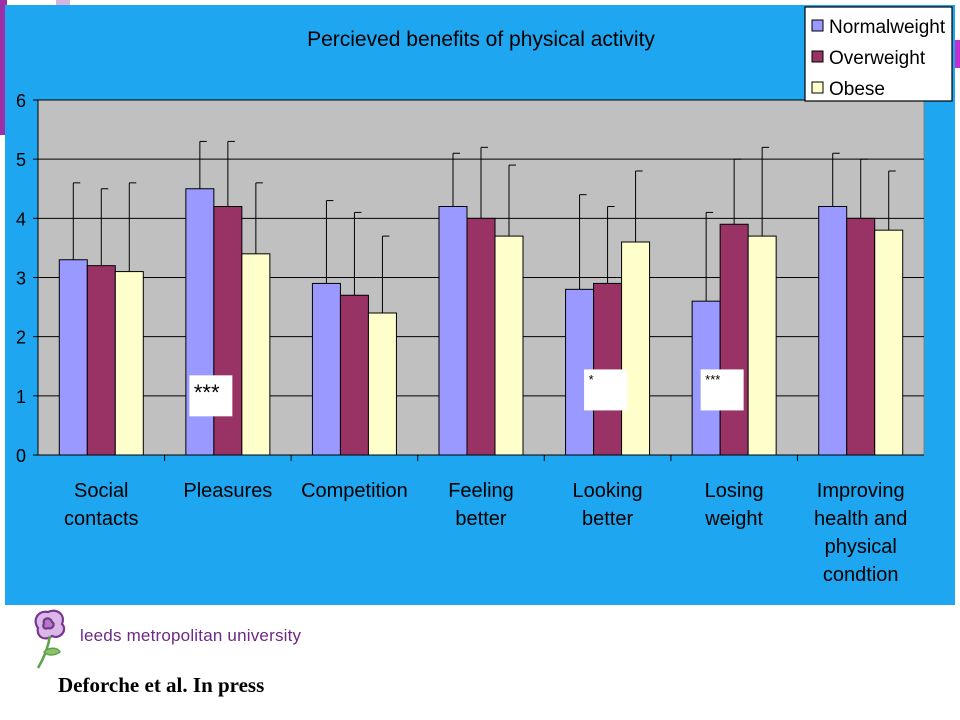 Image resolution: width=960 pixels, height=720 pixels. What do you see at coordinates (734, 491) in the screenshot?
I see `x-tick-label: Losing` at bounding box center [734, 491].